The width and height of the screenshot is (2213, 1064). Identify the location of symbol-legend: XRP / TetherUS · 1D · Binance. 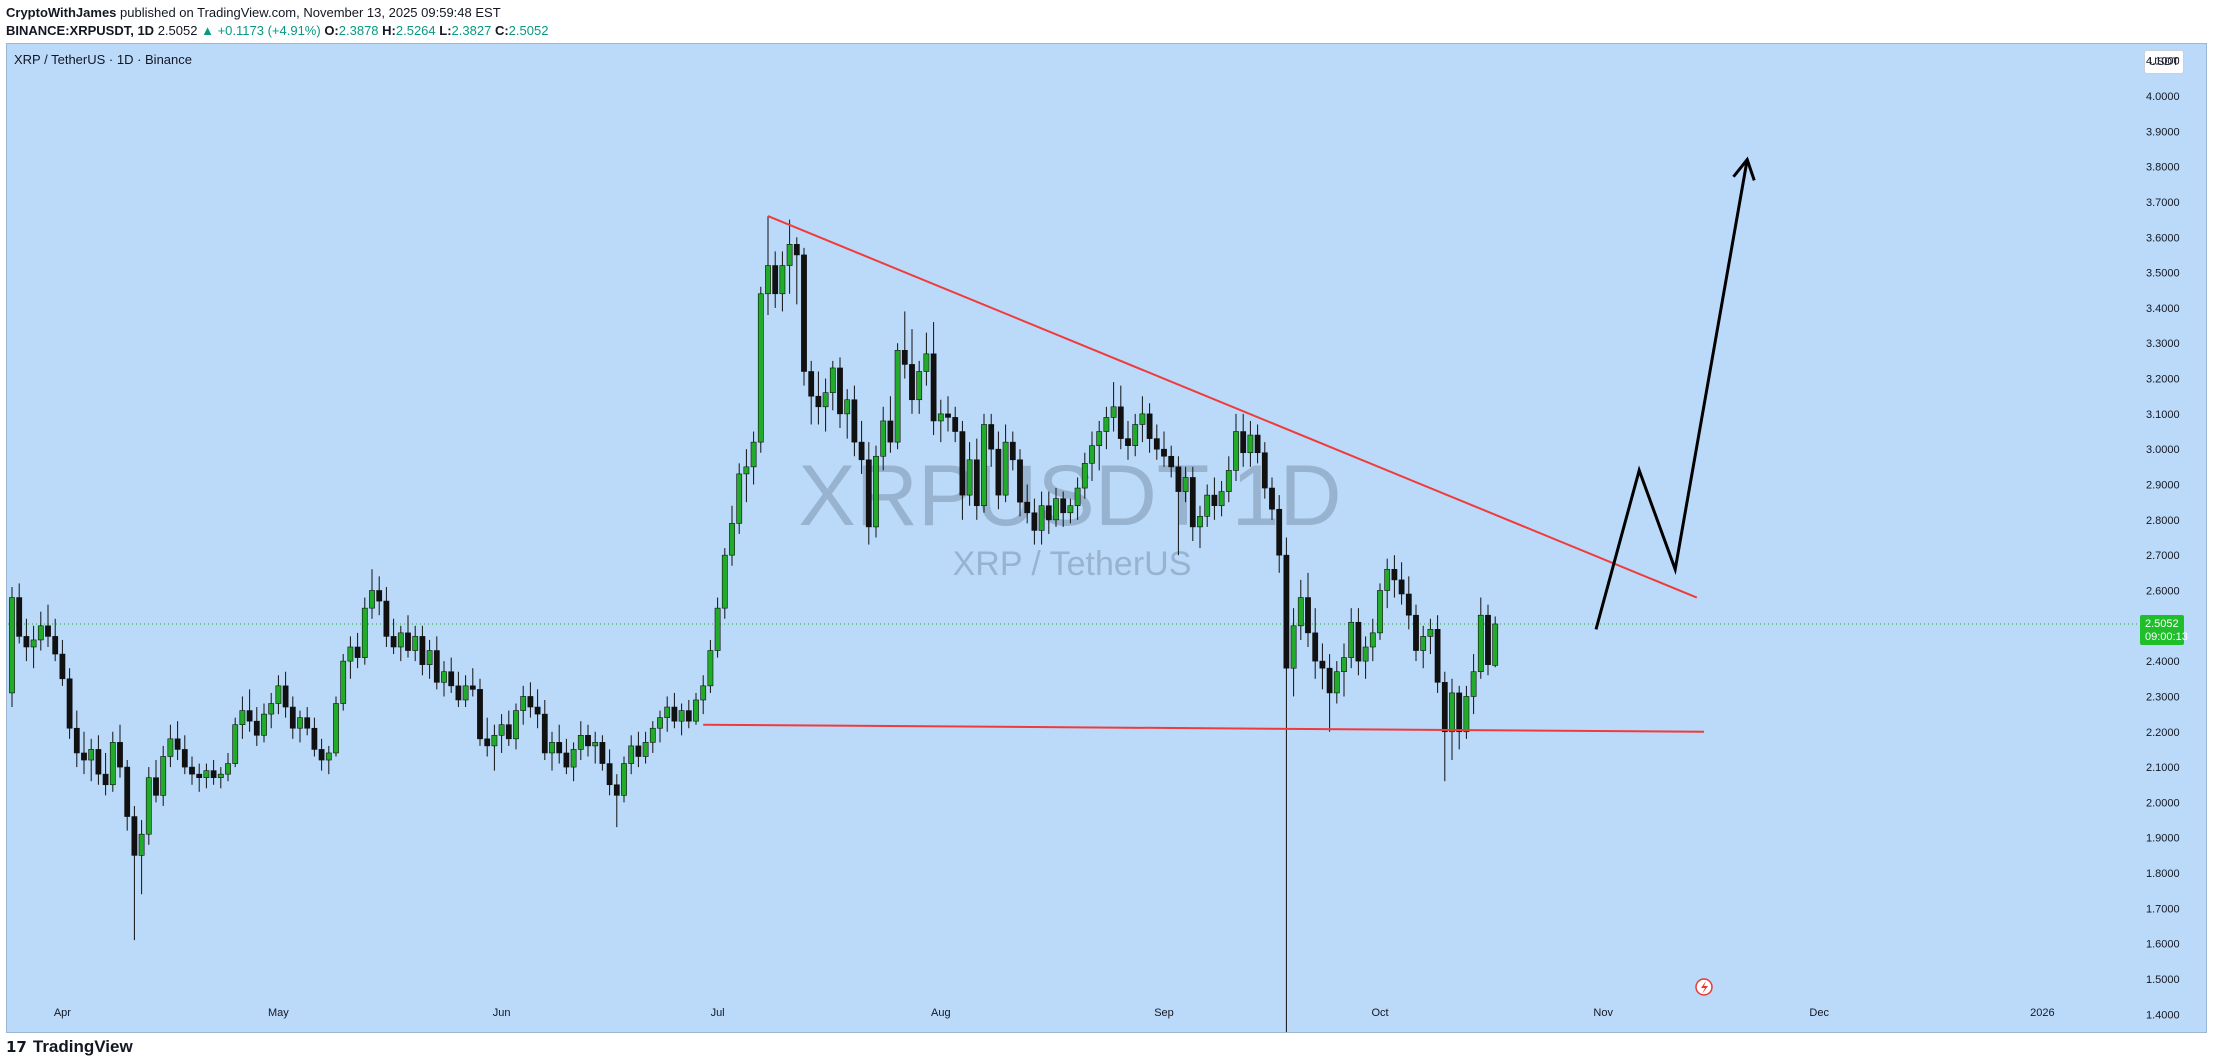
(103, 59).